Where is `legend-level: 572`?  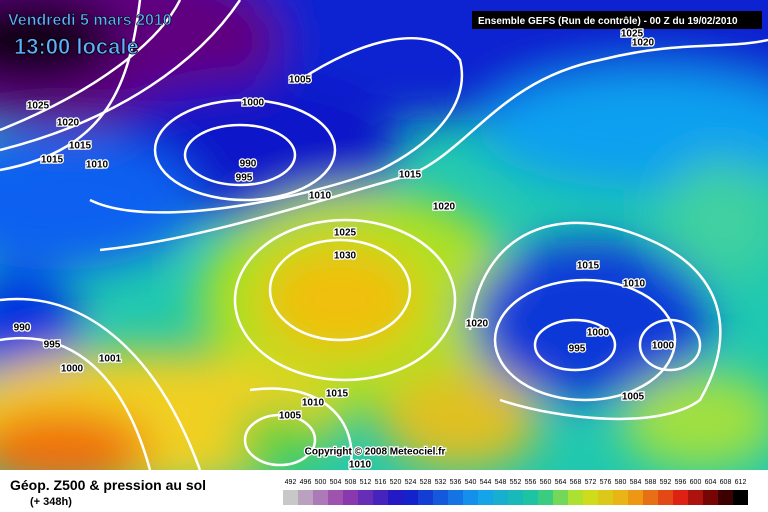
legend-level: 572 is located at coordinates (591, 482).